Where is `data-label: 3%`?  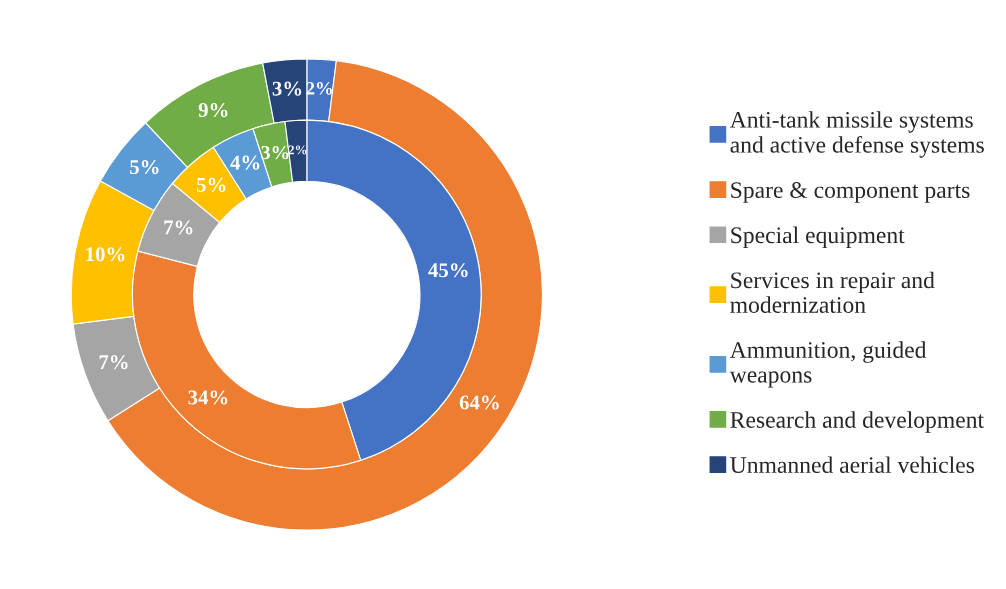 data-label: 3% is located at coordinates (287, 88).